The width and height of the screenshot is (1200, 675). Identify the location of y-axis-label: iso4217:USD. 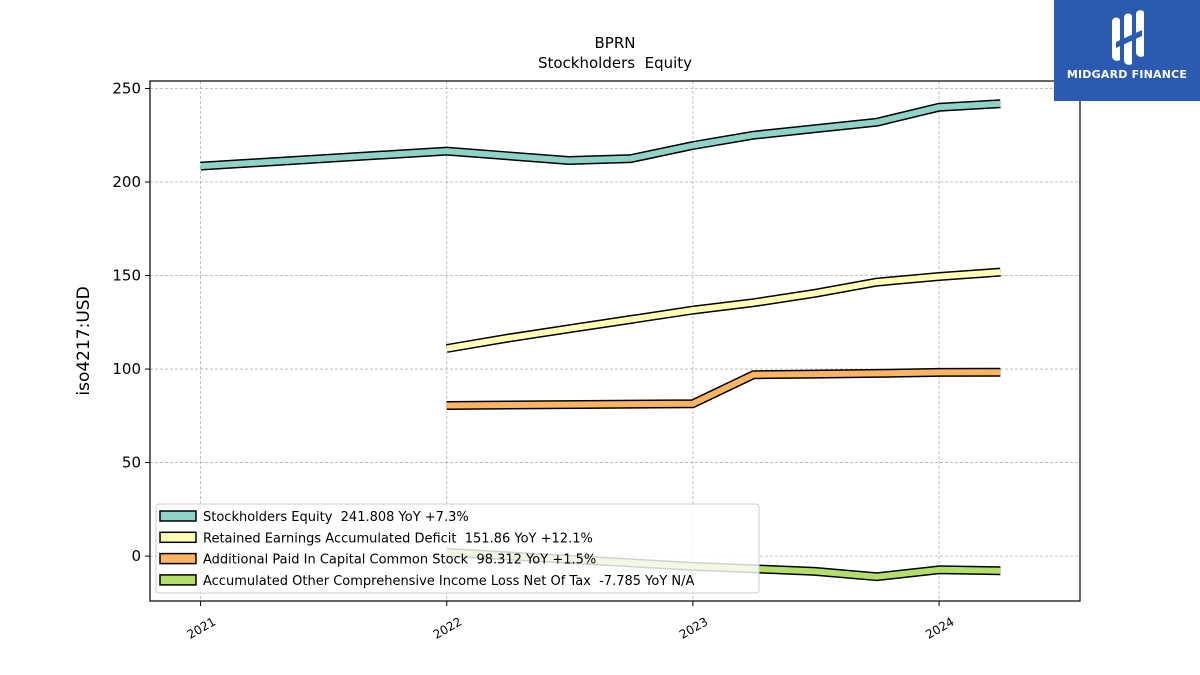
(84, 340).